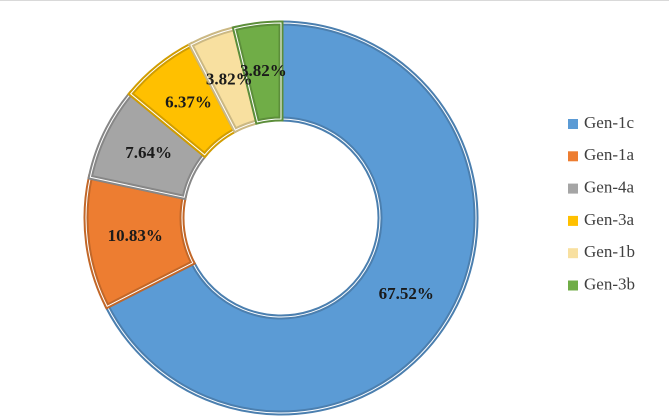 The width and height of the screenshot is (669, 417). I want to click on legend-label: Gen-4a, so click(609, 187).